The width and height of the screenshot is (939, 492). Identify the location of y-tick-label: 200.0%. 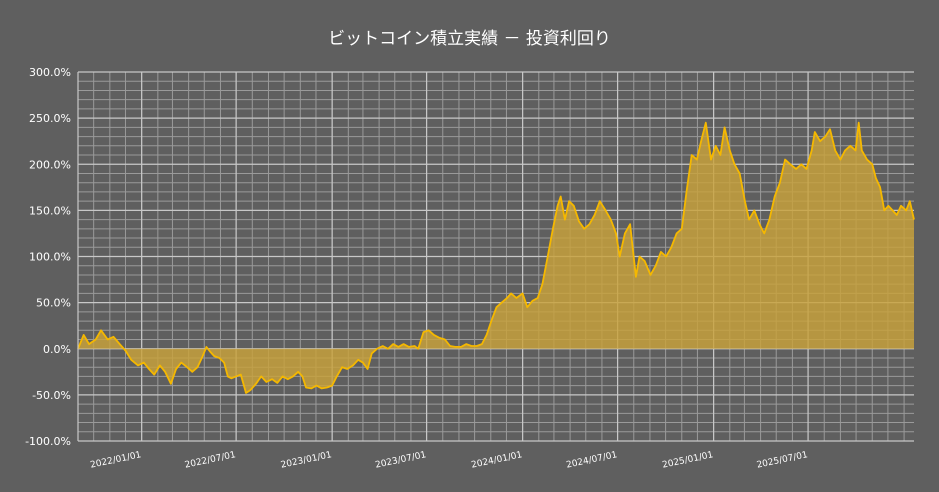
(50, 164).